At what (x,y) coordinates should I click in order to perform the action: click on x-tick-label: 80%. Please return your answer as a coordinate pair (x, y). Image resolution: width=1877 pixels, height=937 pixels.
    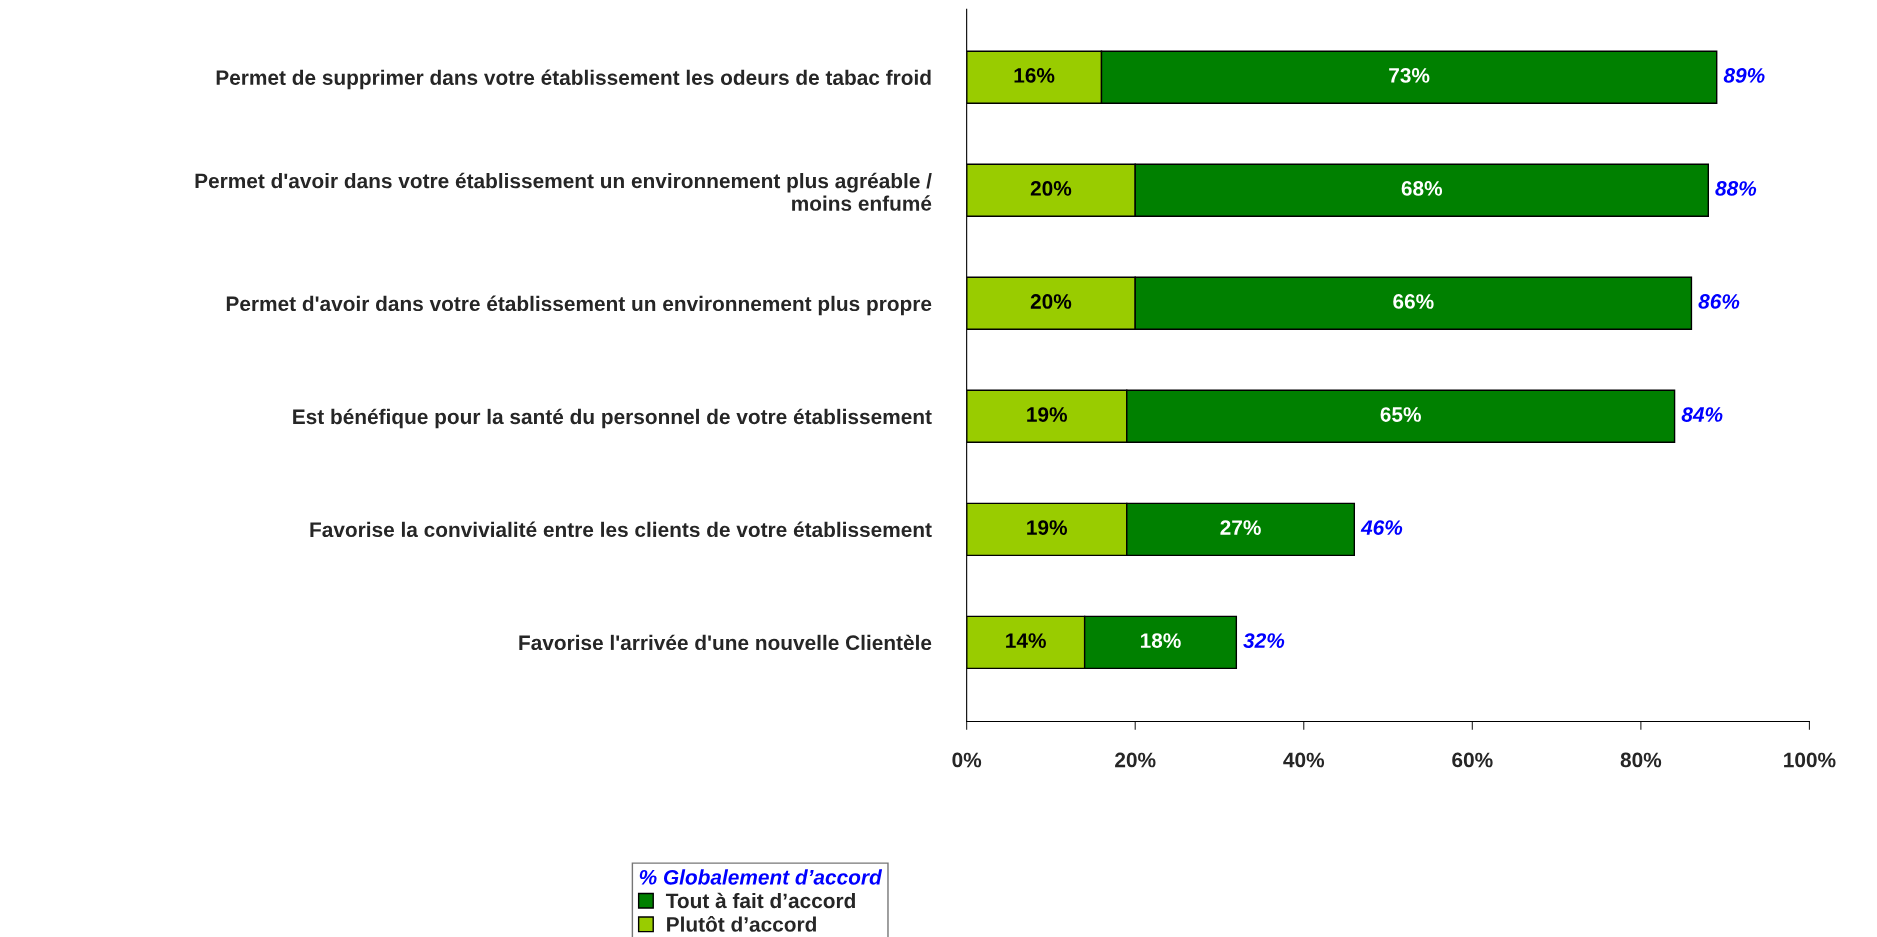
    Looking at the image, I should click on (1641, 760).